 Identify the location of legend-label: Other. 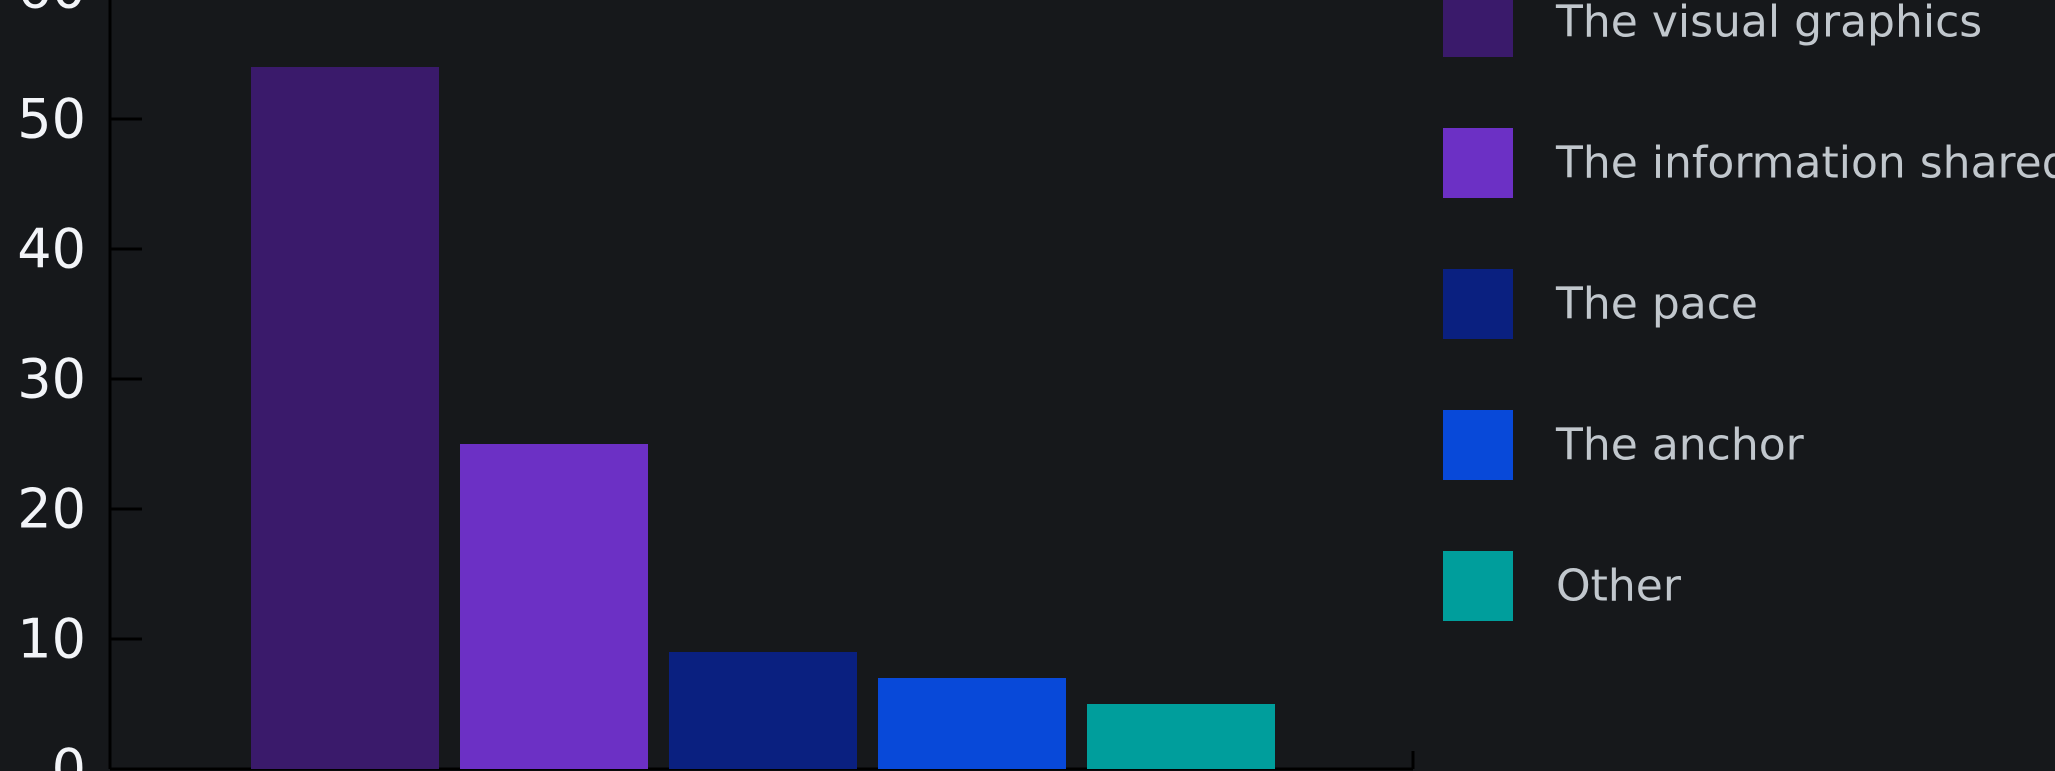
(1619, 586).